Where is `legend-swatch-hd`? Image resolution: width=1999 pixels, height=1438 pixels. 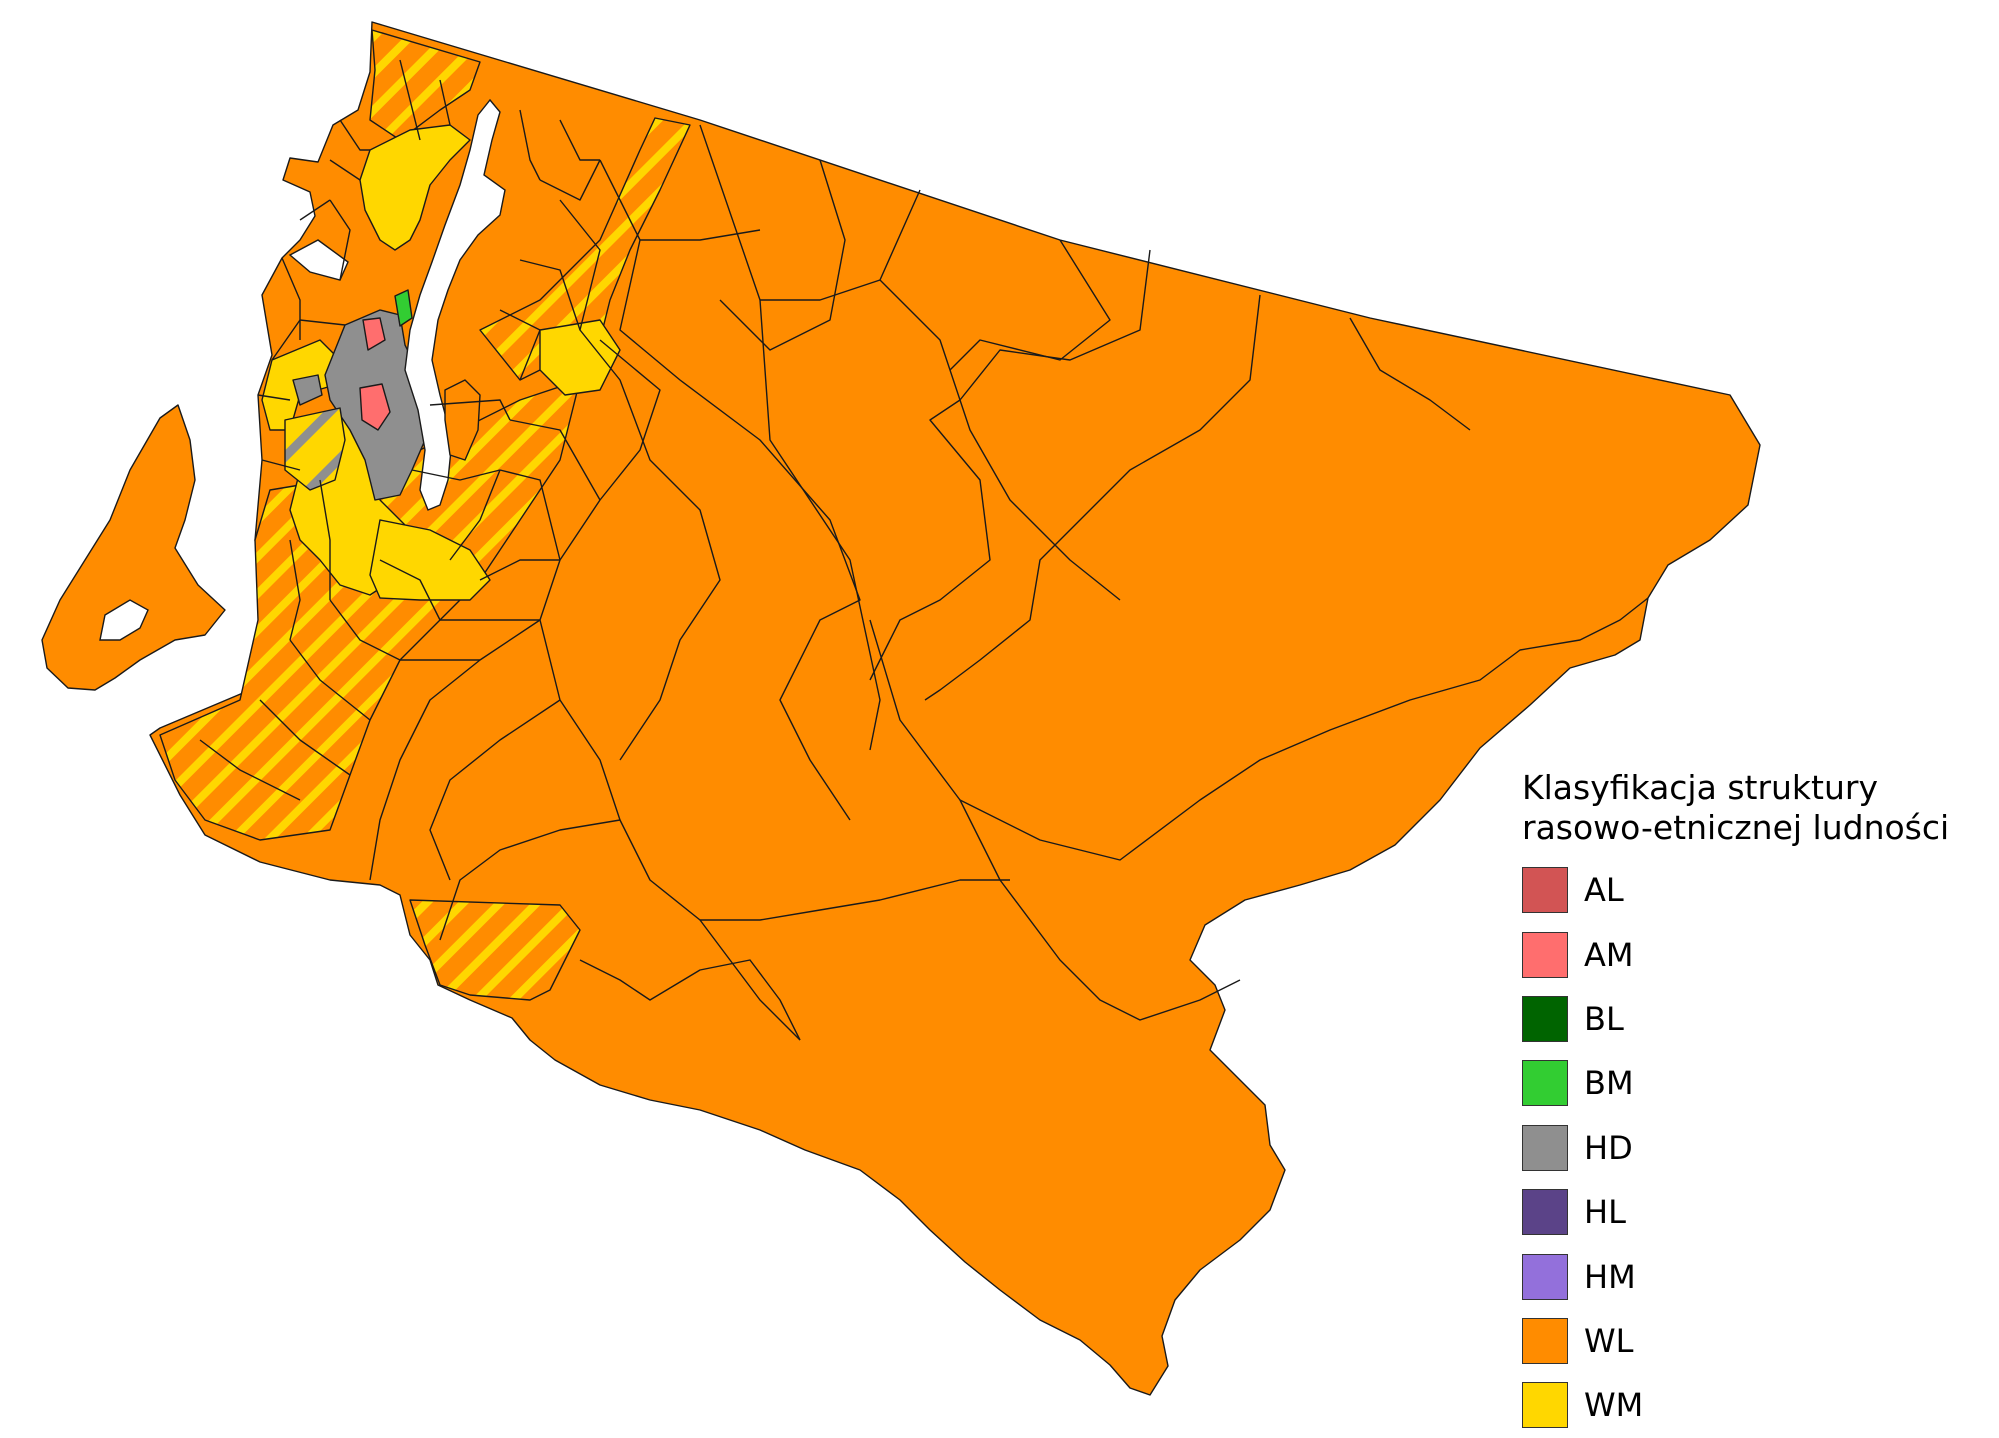
legend-swatch-hd is located at coordinates (1545, 1147).